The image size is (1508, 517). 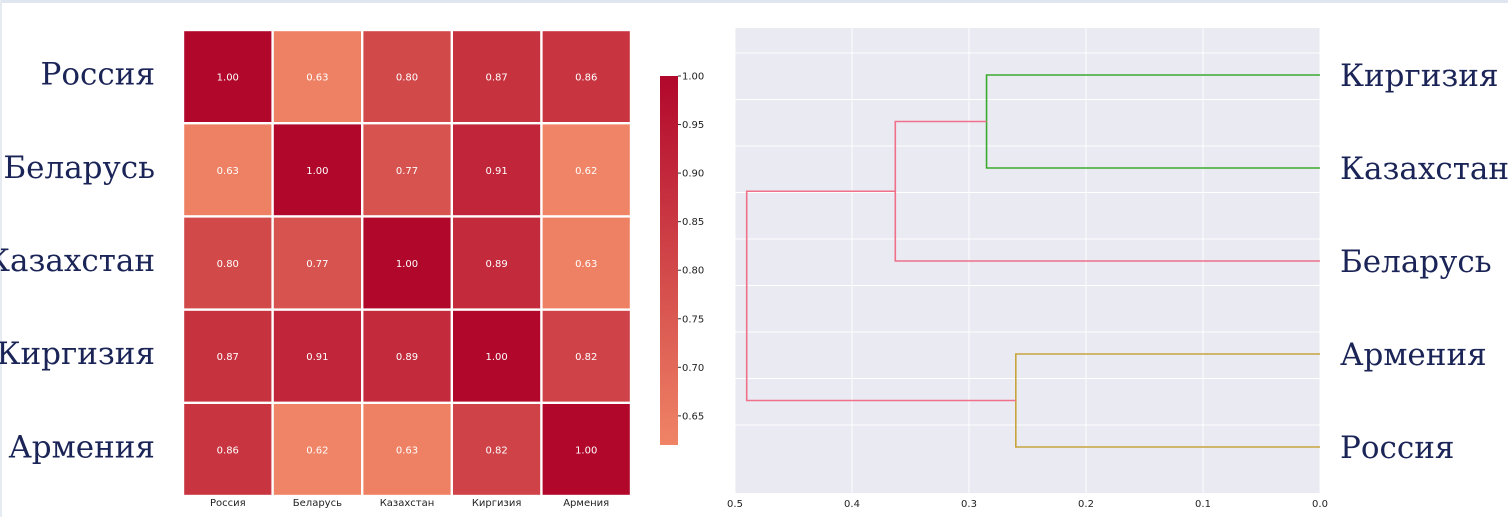 What do you see at coordinates (693, 222) in the screenshot?
I see `colorbar-tick-label: 0.85` at bounding box center [693, 222].